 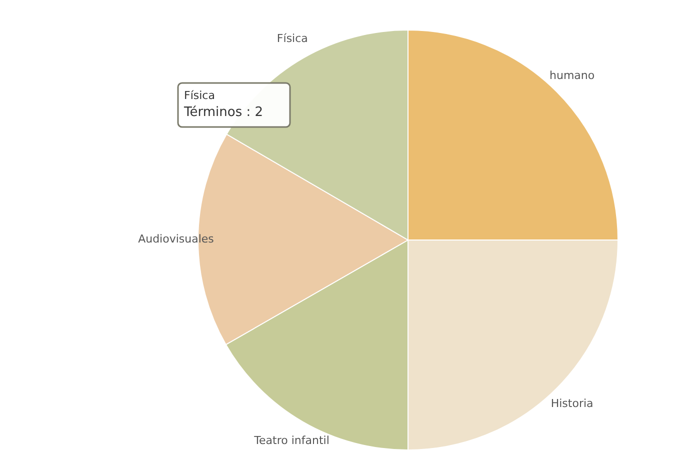 What do you see at coordinates (292, 38) in the screenshot?
I see `slice-label: Física` at bounding box center [292, 38].